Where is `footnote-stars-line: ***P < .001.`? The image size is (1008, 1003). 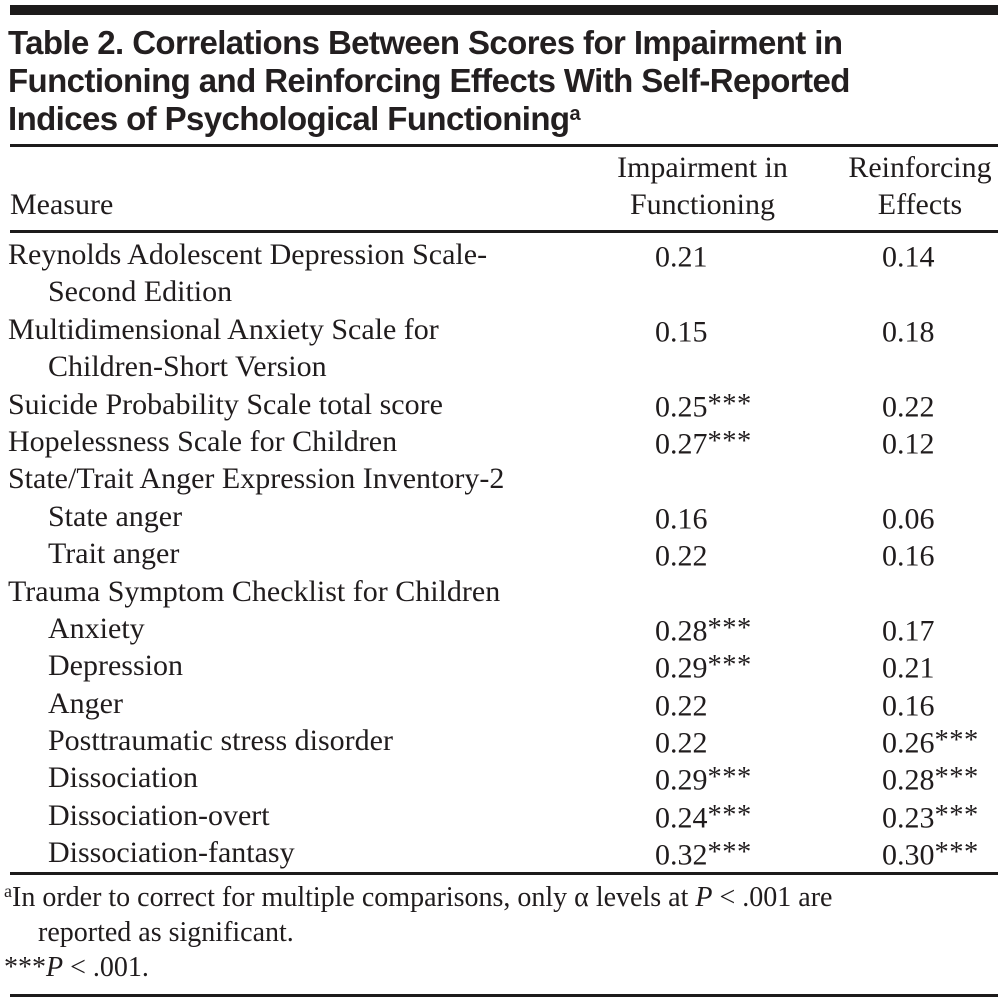
footnote-stars-line: ***P < .001. is located at coordinates (505, 967).